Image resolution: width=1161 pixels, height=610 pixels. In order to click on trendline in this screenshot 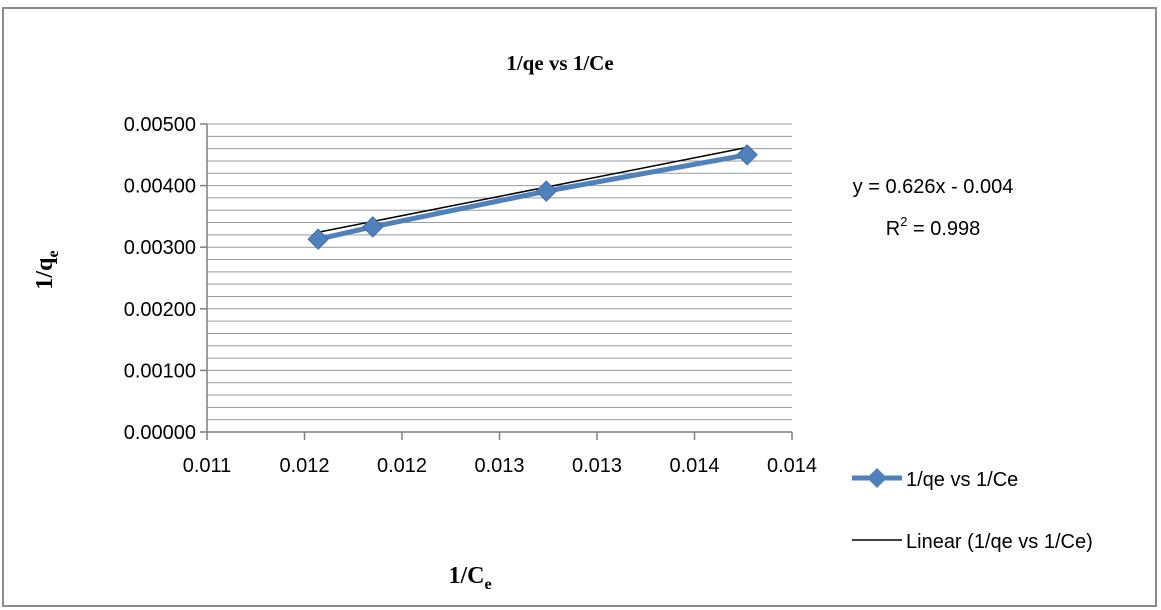, I will do `click(533, 189)`.